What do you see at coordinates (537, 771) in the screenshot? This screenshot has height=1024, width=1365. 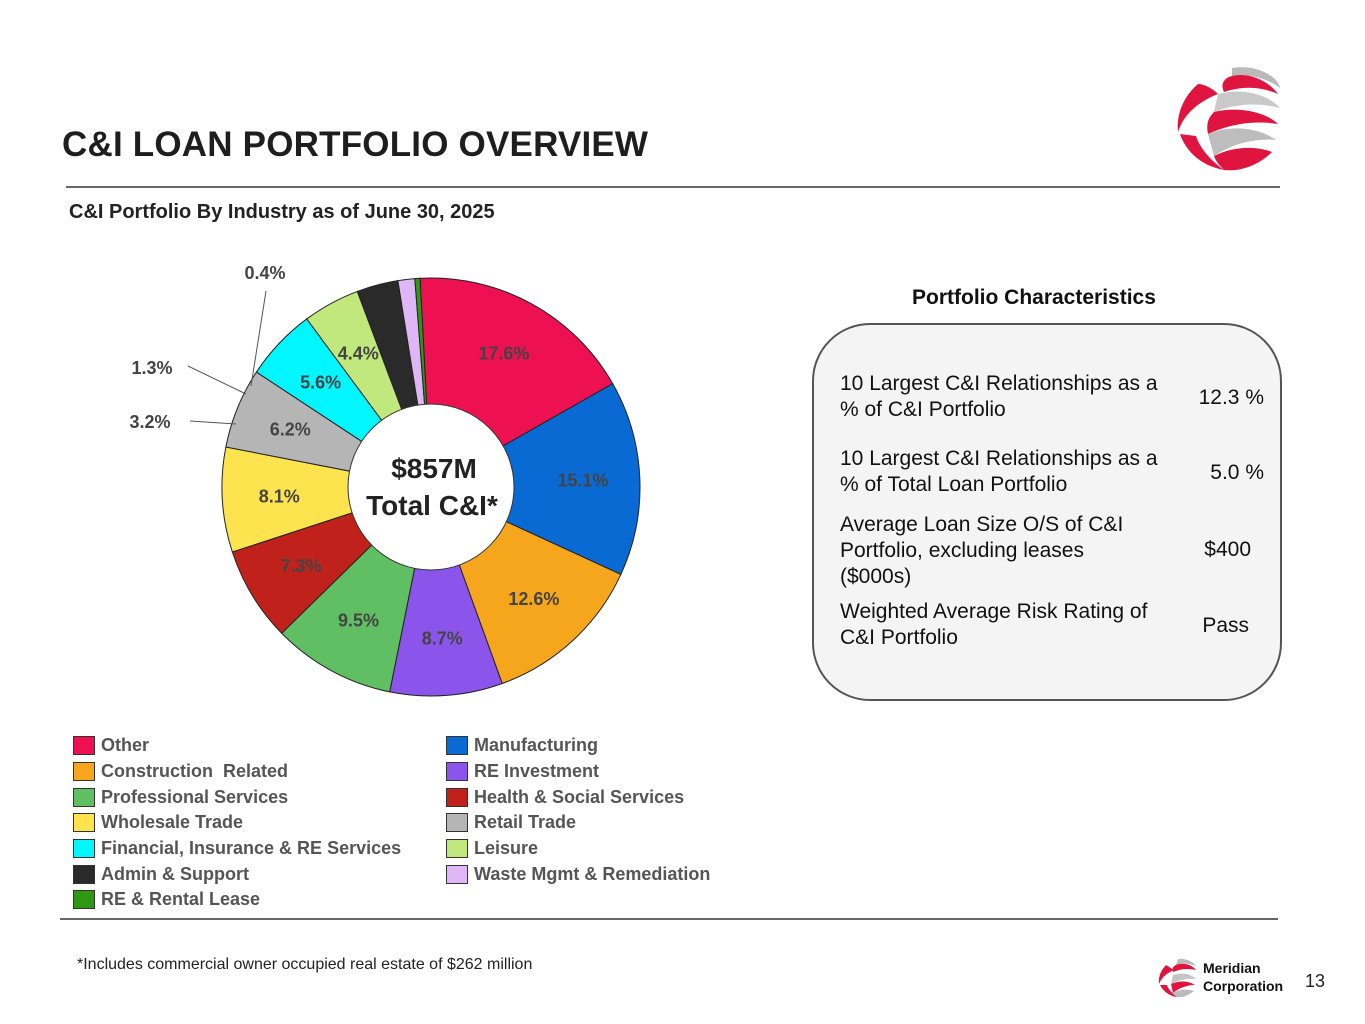 I see `legend-label: RE Investment` at bounding box center [537, 771].